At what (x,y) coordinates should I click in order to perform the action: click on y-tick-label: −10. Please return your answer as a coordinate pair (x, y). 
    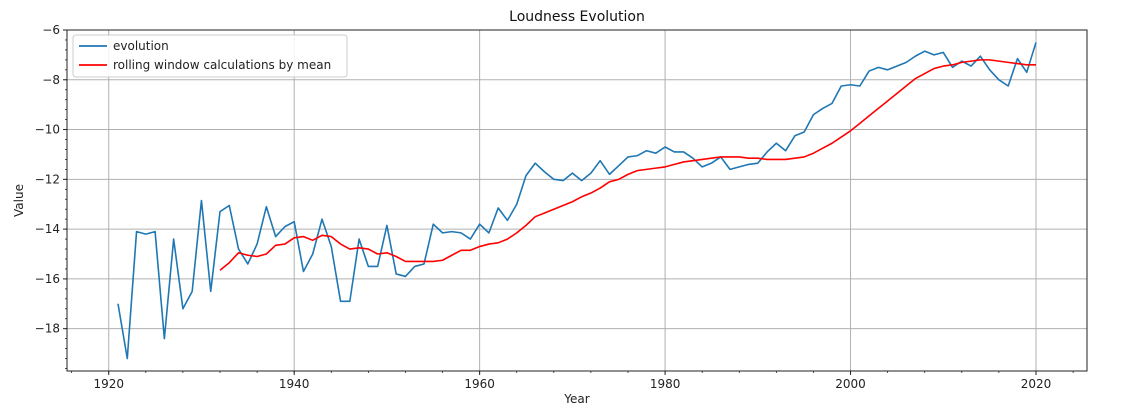
    Looking at the image, I should click on (47, 130).